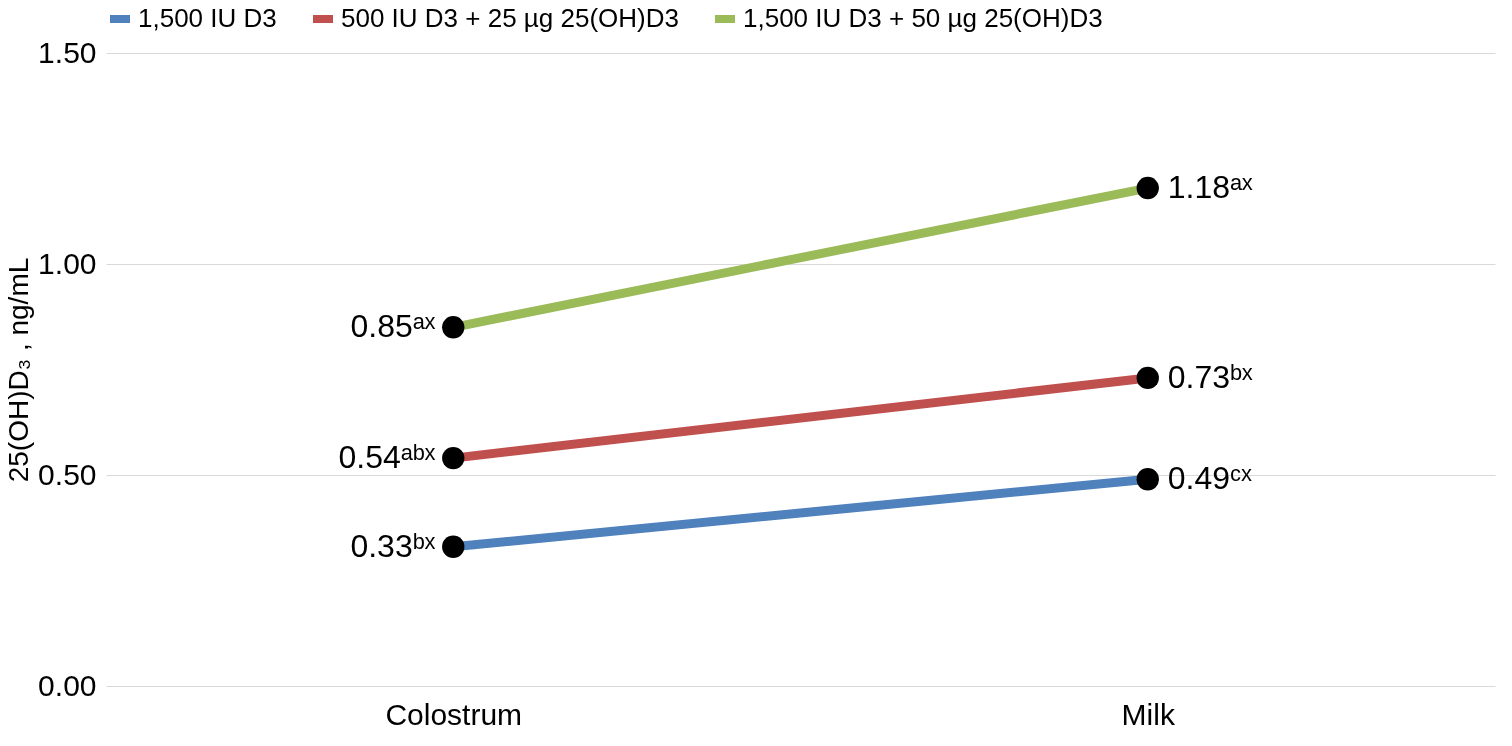 The width and height of the screenshot is (1512, 746). I want to click on y-tick-label: 0.50, so click(67, 474).